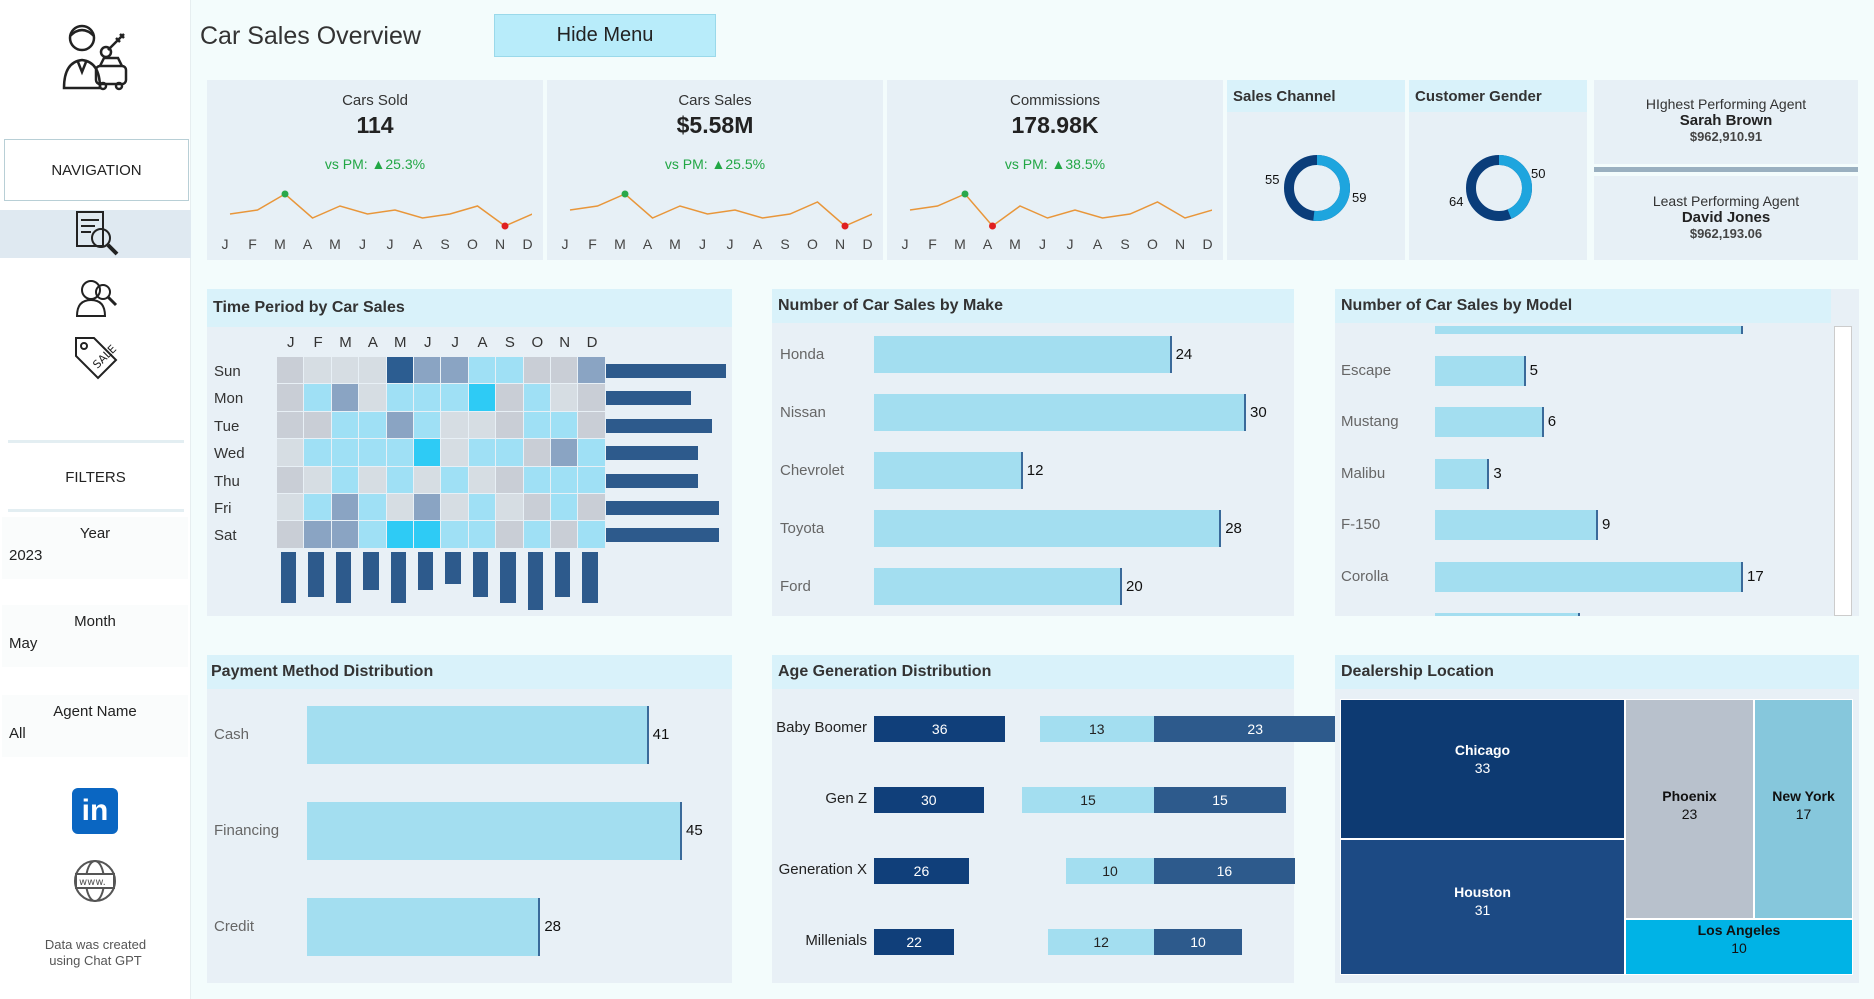 The image size is (1874, 999). Describe the element at coordinates (1533, 370) in the screenshot. I see `bar-value-label: 5` at that location.